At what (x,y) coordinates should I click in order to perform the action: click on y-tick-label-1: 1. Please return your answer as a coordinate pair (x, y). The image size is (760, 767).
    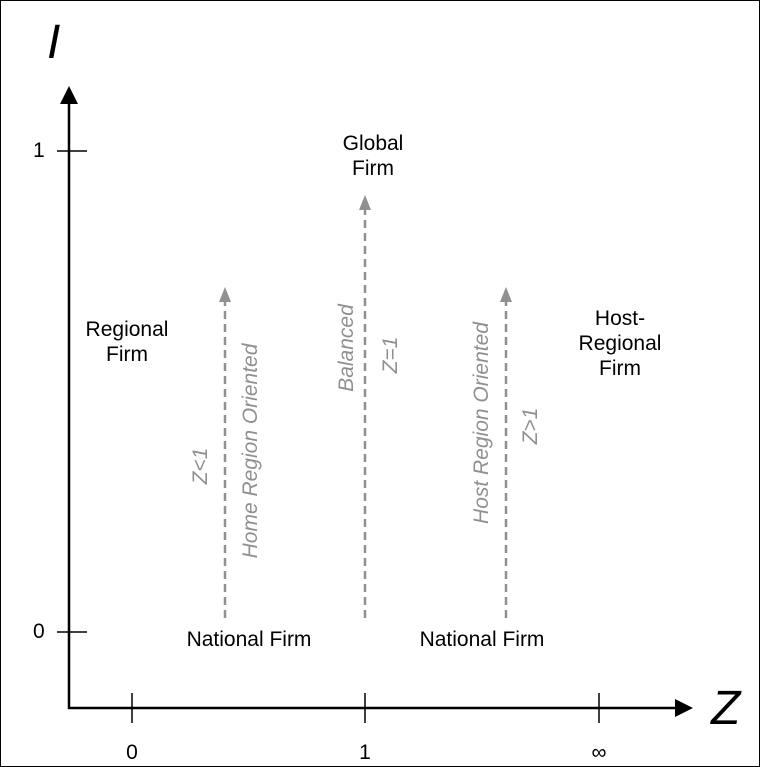
    Looking at the image, I should click on (39, 150).